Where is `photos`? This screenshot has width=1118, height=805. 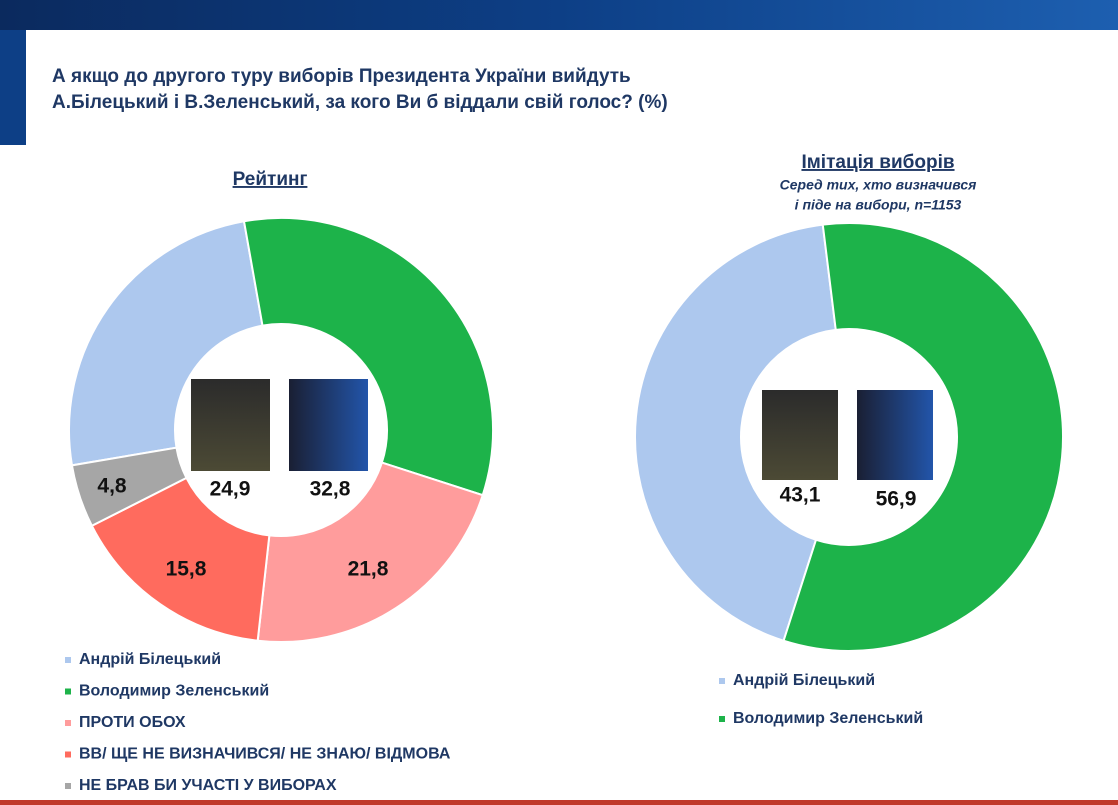
photos is located at coordinates (562, 429).